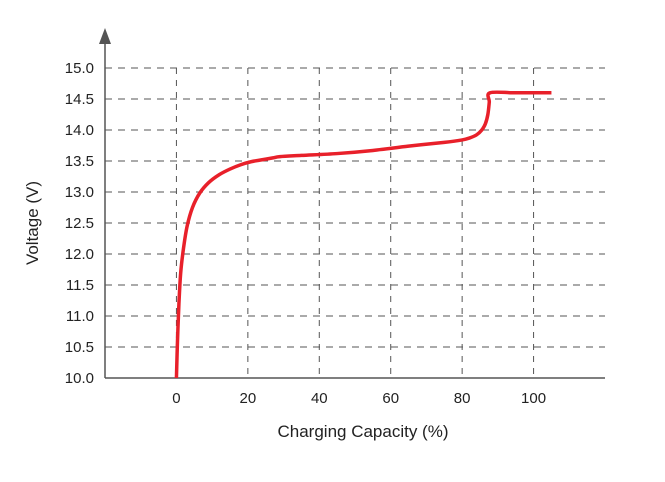 This screenshot has width=665, height=482. I want to click on y-tick-label: 10.5, so click(79, 347).